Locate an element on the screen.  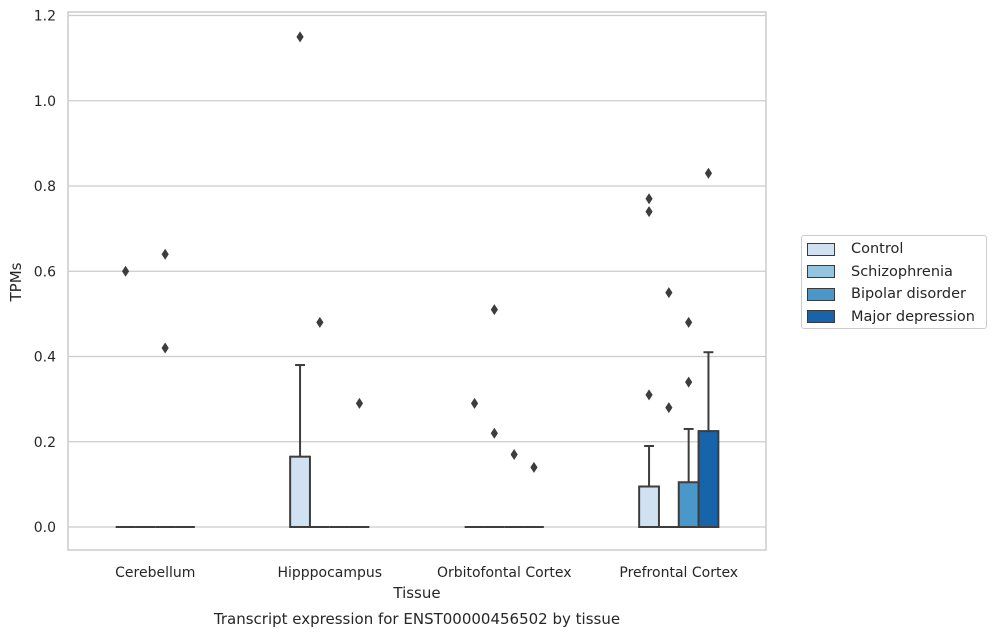
y-tick-label: 0.4 is located at coordinates (45, 358).